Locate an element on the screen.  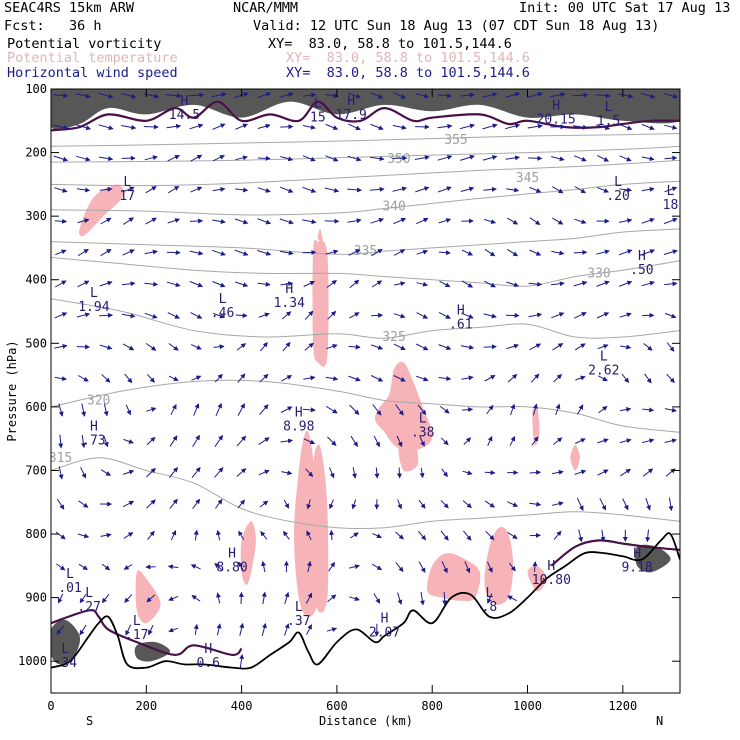
extrema-kind-26: H is located at coordinates (208, 649).